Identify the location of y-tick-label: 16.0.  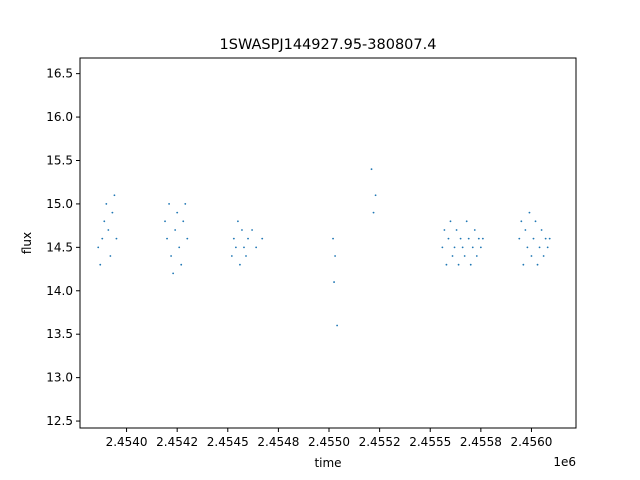
(59, 117).